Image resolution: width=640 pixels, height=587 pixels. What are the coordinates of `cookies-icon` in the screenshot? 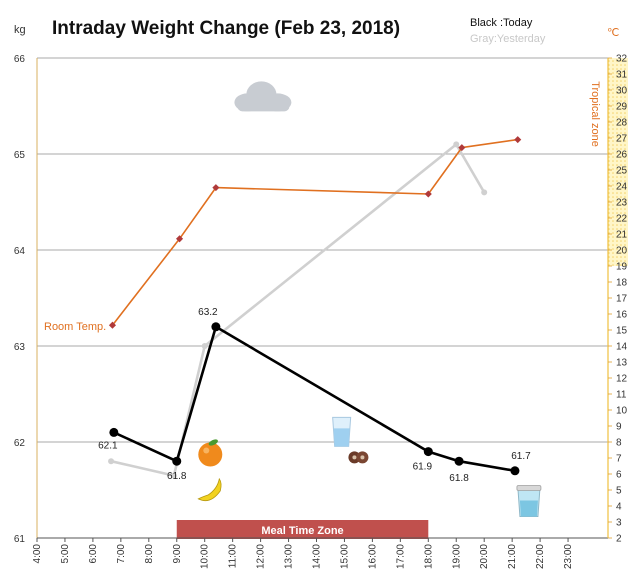 It's located at (358, 457).